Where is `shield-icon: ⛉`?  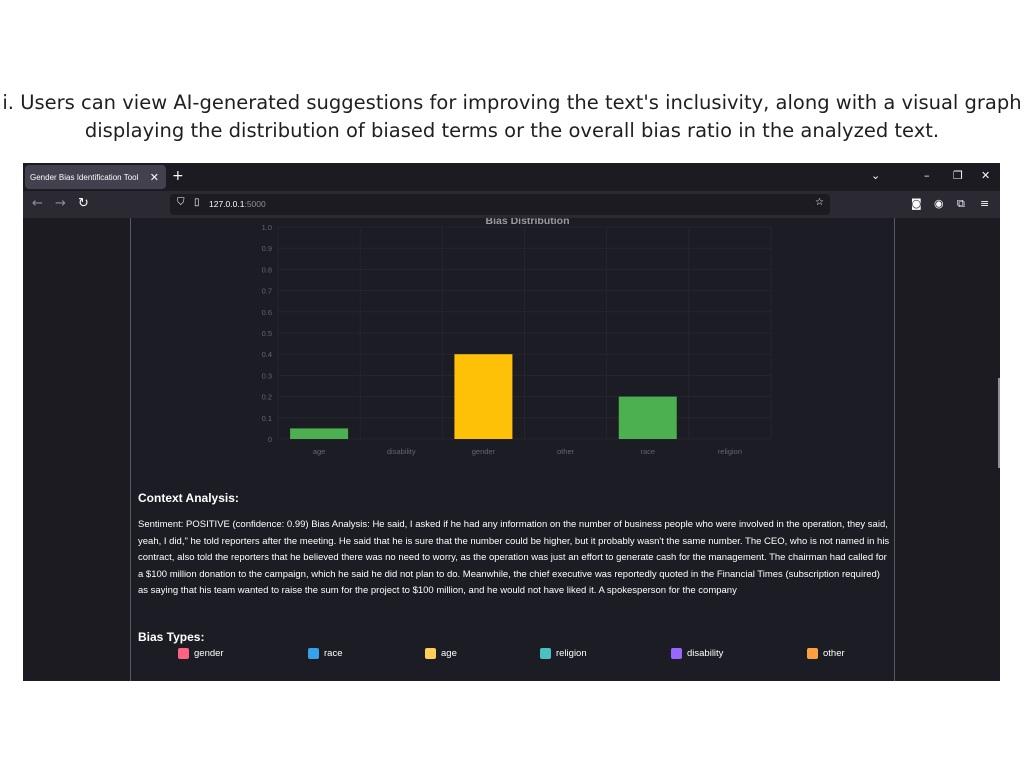
shield-icon: ⛉ is located at coordinates (181, 202).